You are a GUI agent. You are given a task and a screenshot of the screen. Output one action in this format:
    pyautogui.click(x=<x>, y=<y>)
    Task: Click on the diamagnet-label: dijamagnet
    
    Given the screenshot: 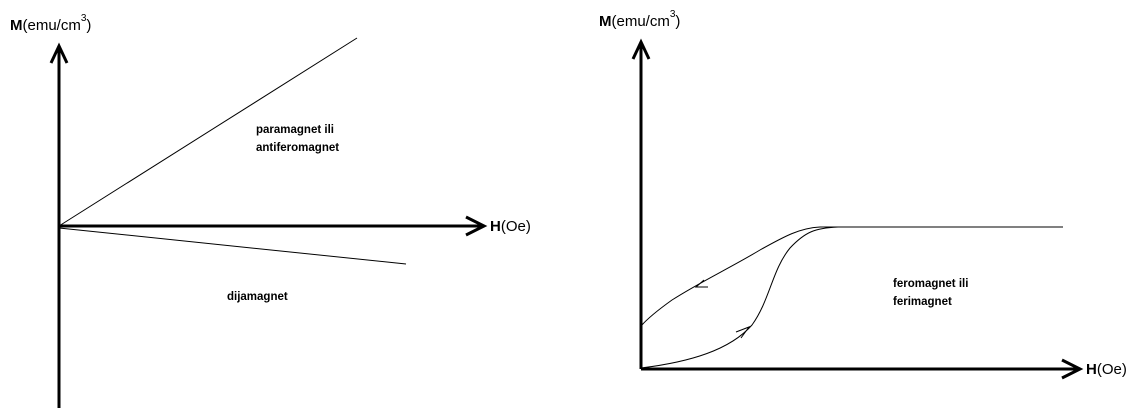 What is the action you would take?
    pyautogui.click(x=257, y=297)
    